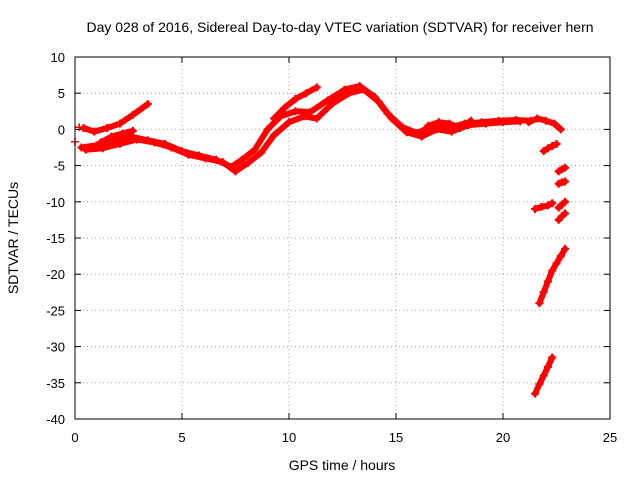  I want to click on y-tick-label: 0, so click(61, 129).